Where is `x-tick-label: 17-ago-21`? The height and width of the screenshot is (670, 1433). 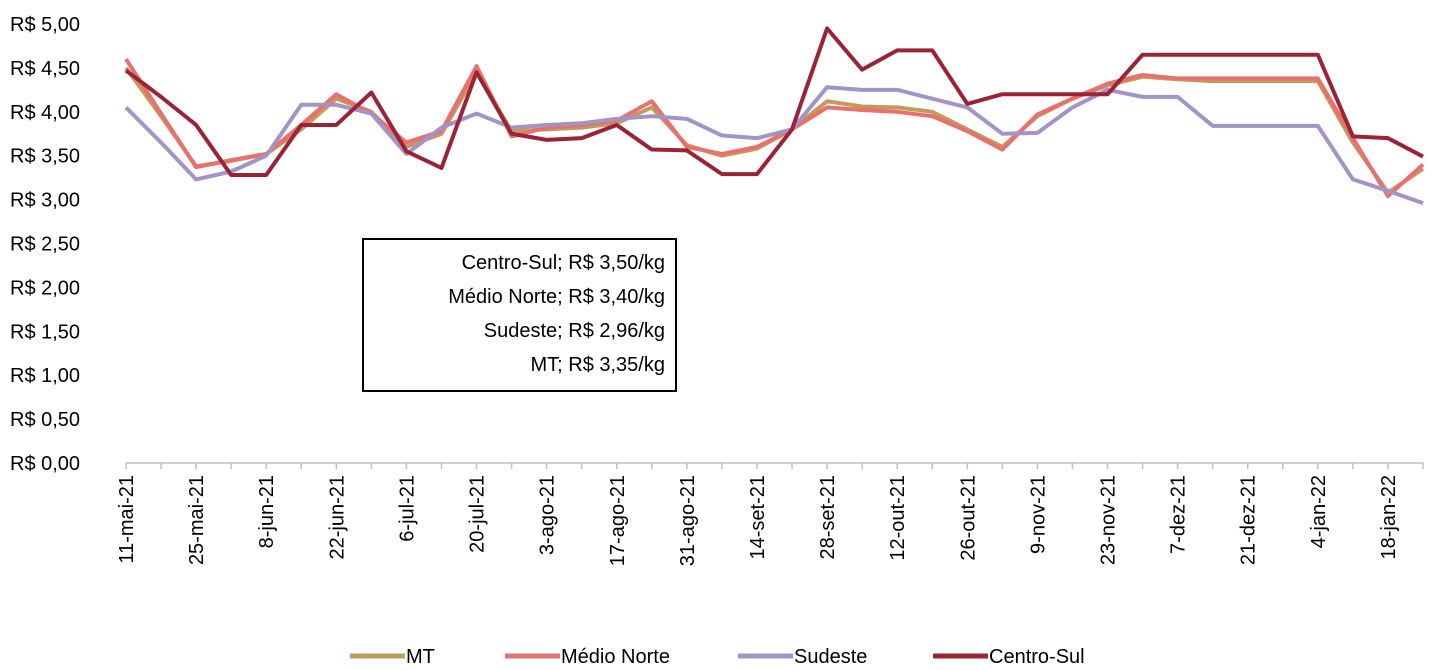 x-tick-label: 17-ago-21 is located at coordinates (618, 520).